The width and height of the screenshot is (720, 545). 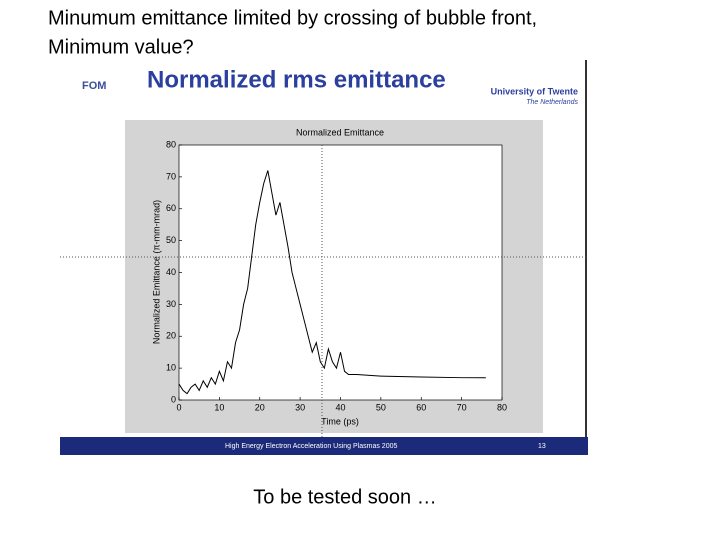 What do you see at coordinates (178, 407) in the screenshot?
I see `x-tick-label: 0` at bounding box center [178, 407].